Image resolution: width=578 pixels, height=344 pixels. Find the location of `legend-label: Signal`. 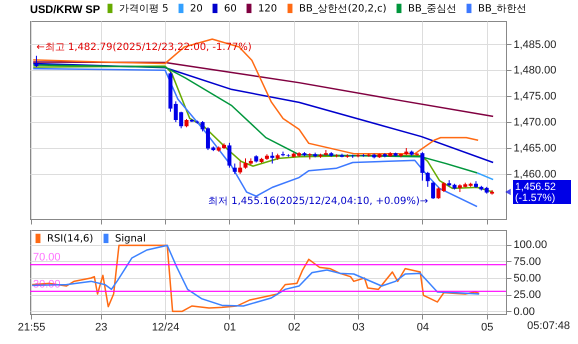

legend-label: Signal is located at coordinates (130, 238).